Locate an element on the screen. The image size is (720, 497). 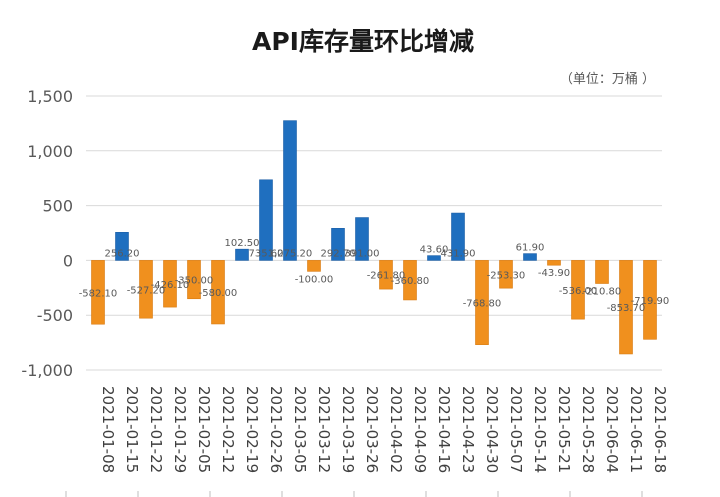
data-label: -261.80 is located at coordinates (386, 276).